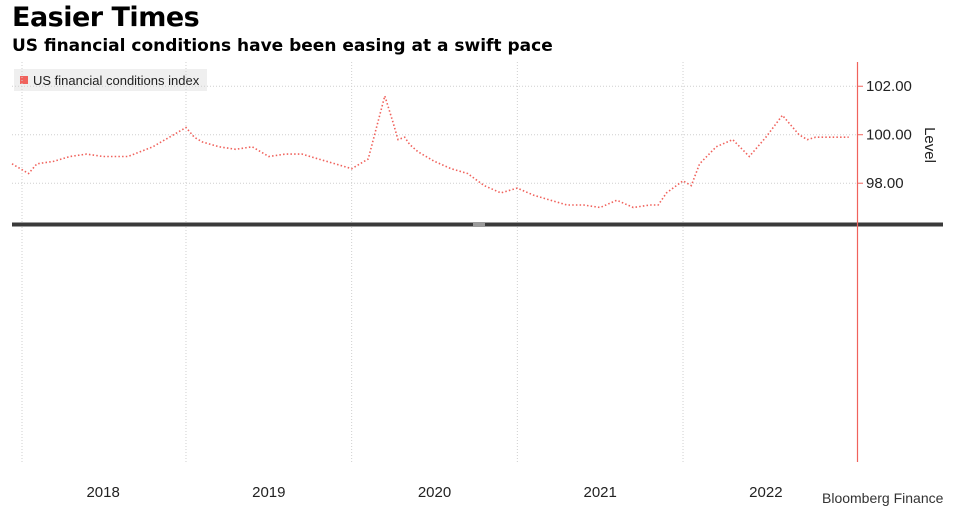 This screenshot has width=955, height=506. What do you see at coordinates (929, 145) in the screenshot?
I see `y-axis-label: Level` at bounding box center [929, 145].